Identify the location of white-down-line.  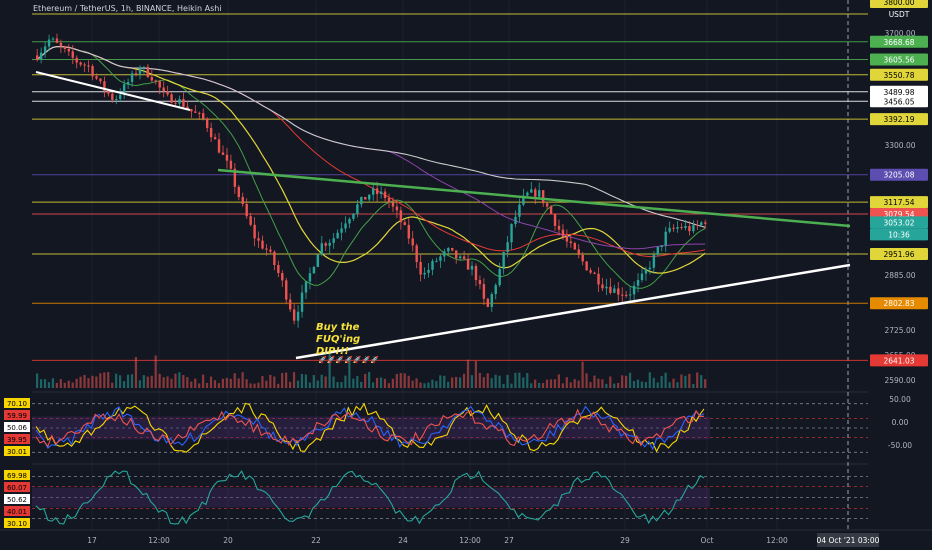
(113, 91).